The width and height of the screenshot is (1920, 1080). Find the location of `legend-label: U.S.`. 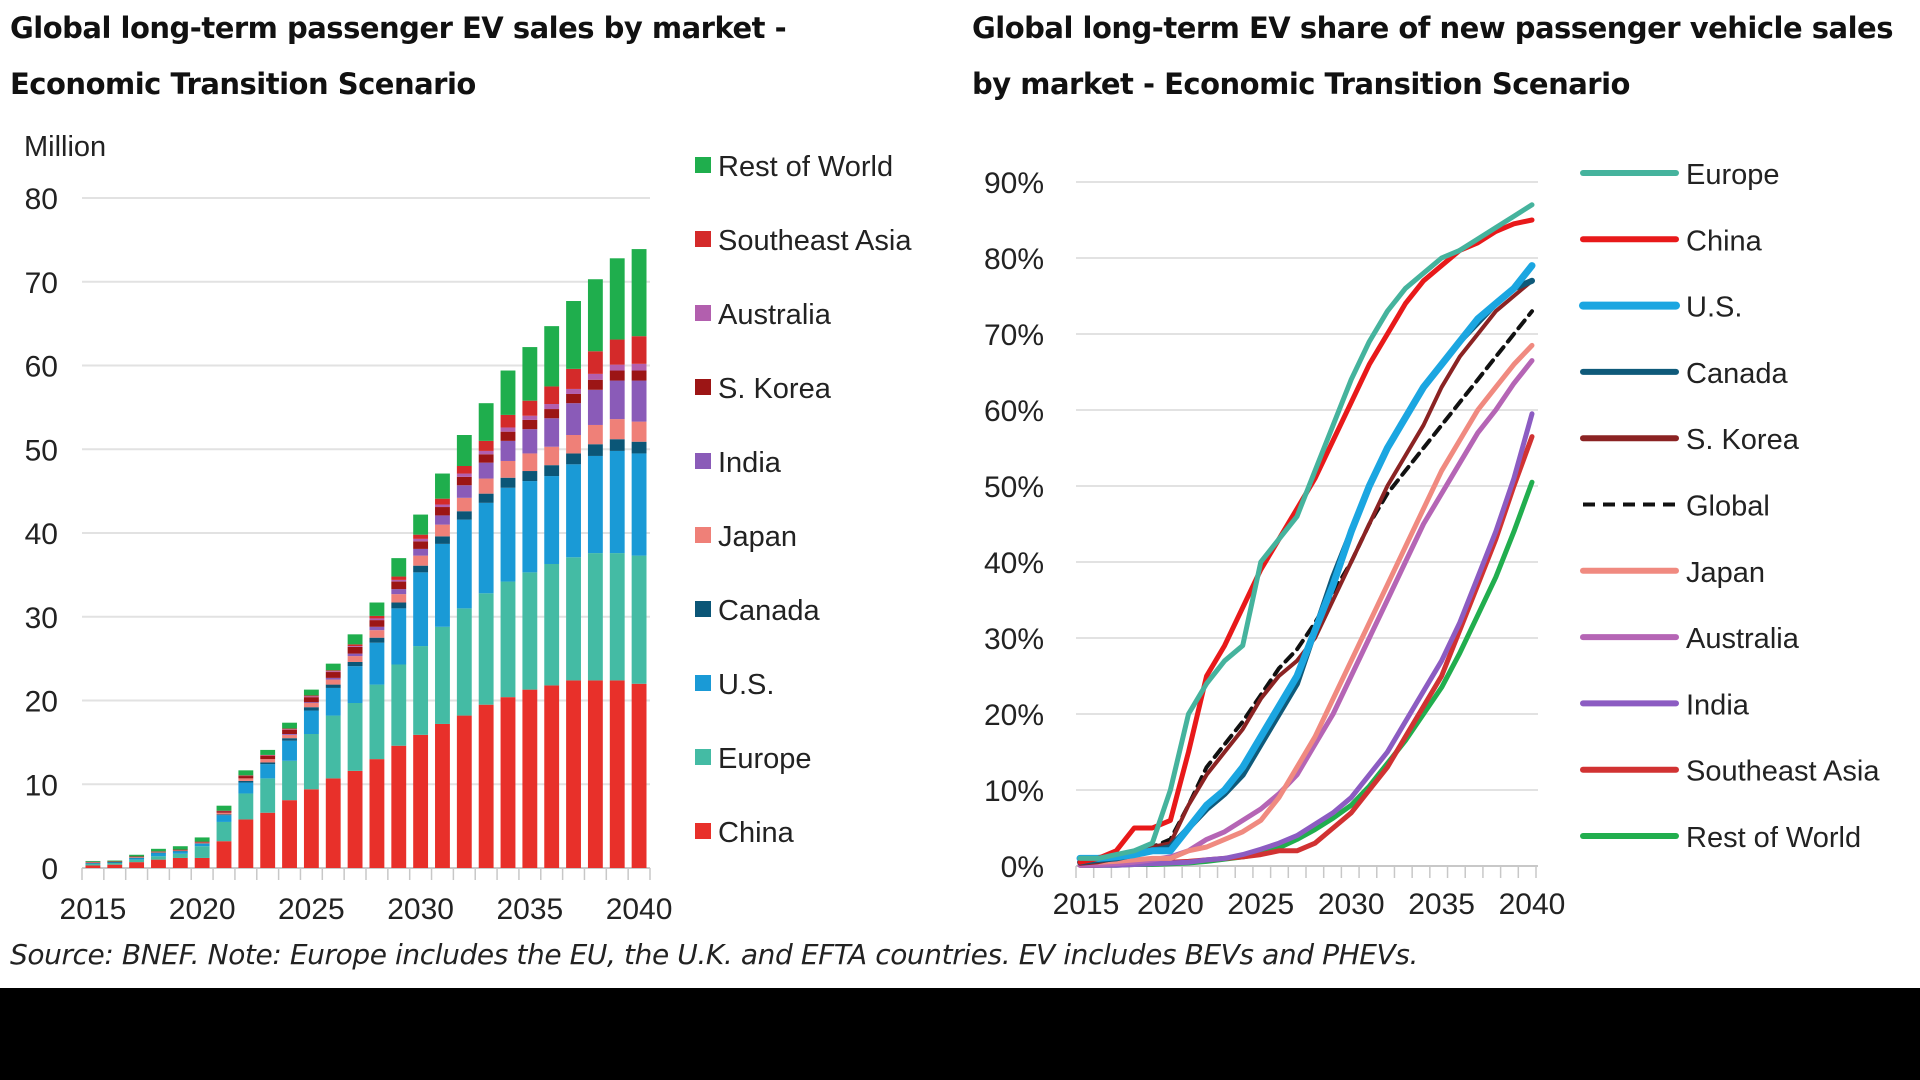

legend-label: U.S. is located at coordinates (746, 685).